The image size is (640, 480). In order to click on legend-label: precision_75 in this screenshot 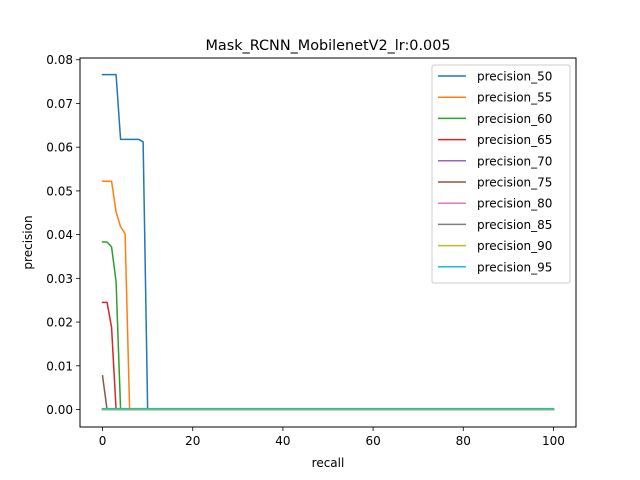, I will do `click(514, 183)`.